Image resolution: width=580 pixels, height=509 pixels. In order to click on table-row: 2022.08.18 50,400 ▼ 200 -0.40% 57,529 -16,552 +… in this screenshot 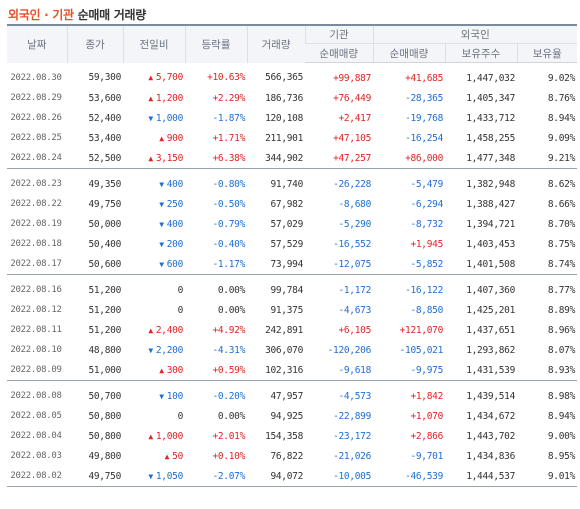, I will do `click(292, 244)`.